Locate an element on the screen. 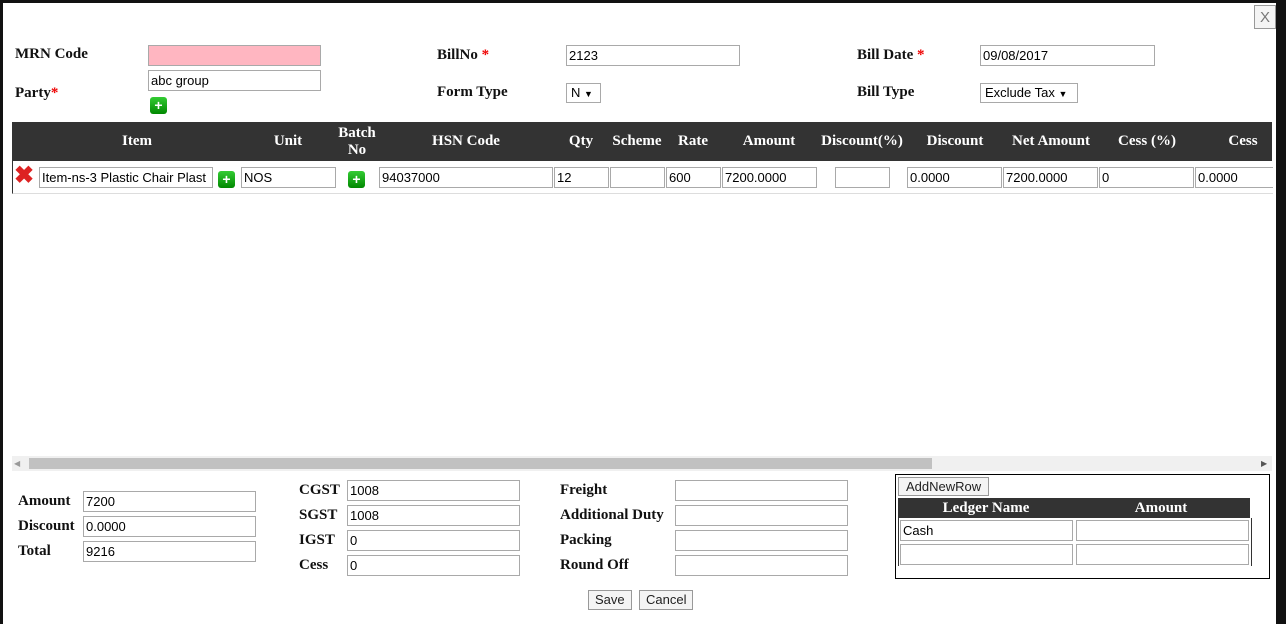 The image size is (1286, 624). net-amount-input is located at coordinates (1050, 177).